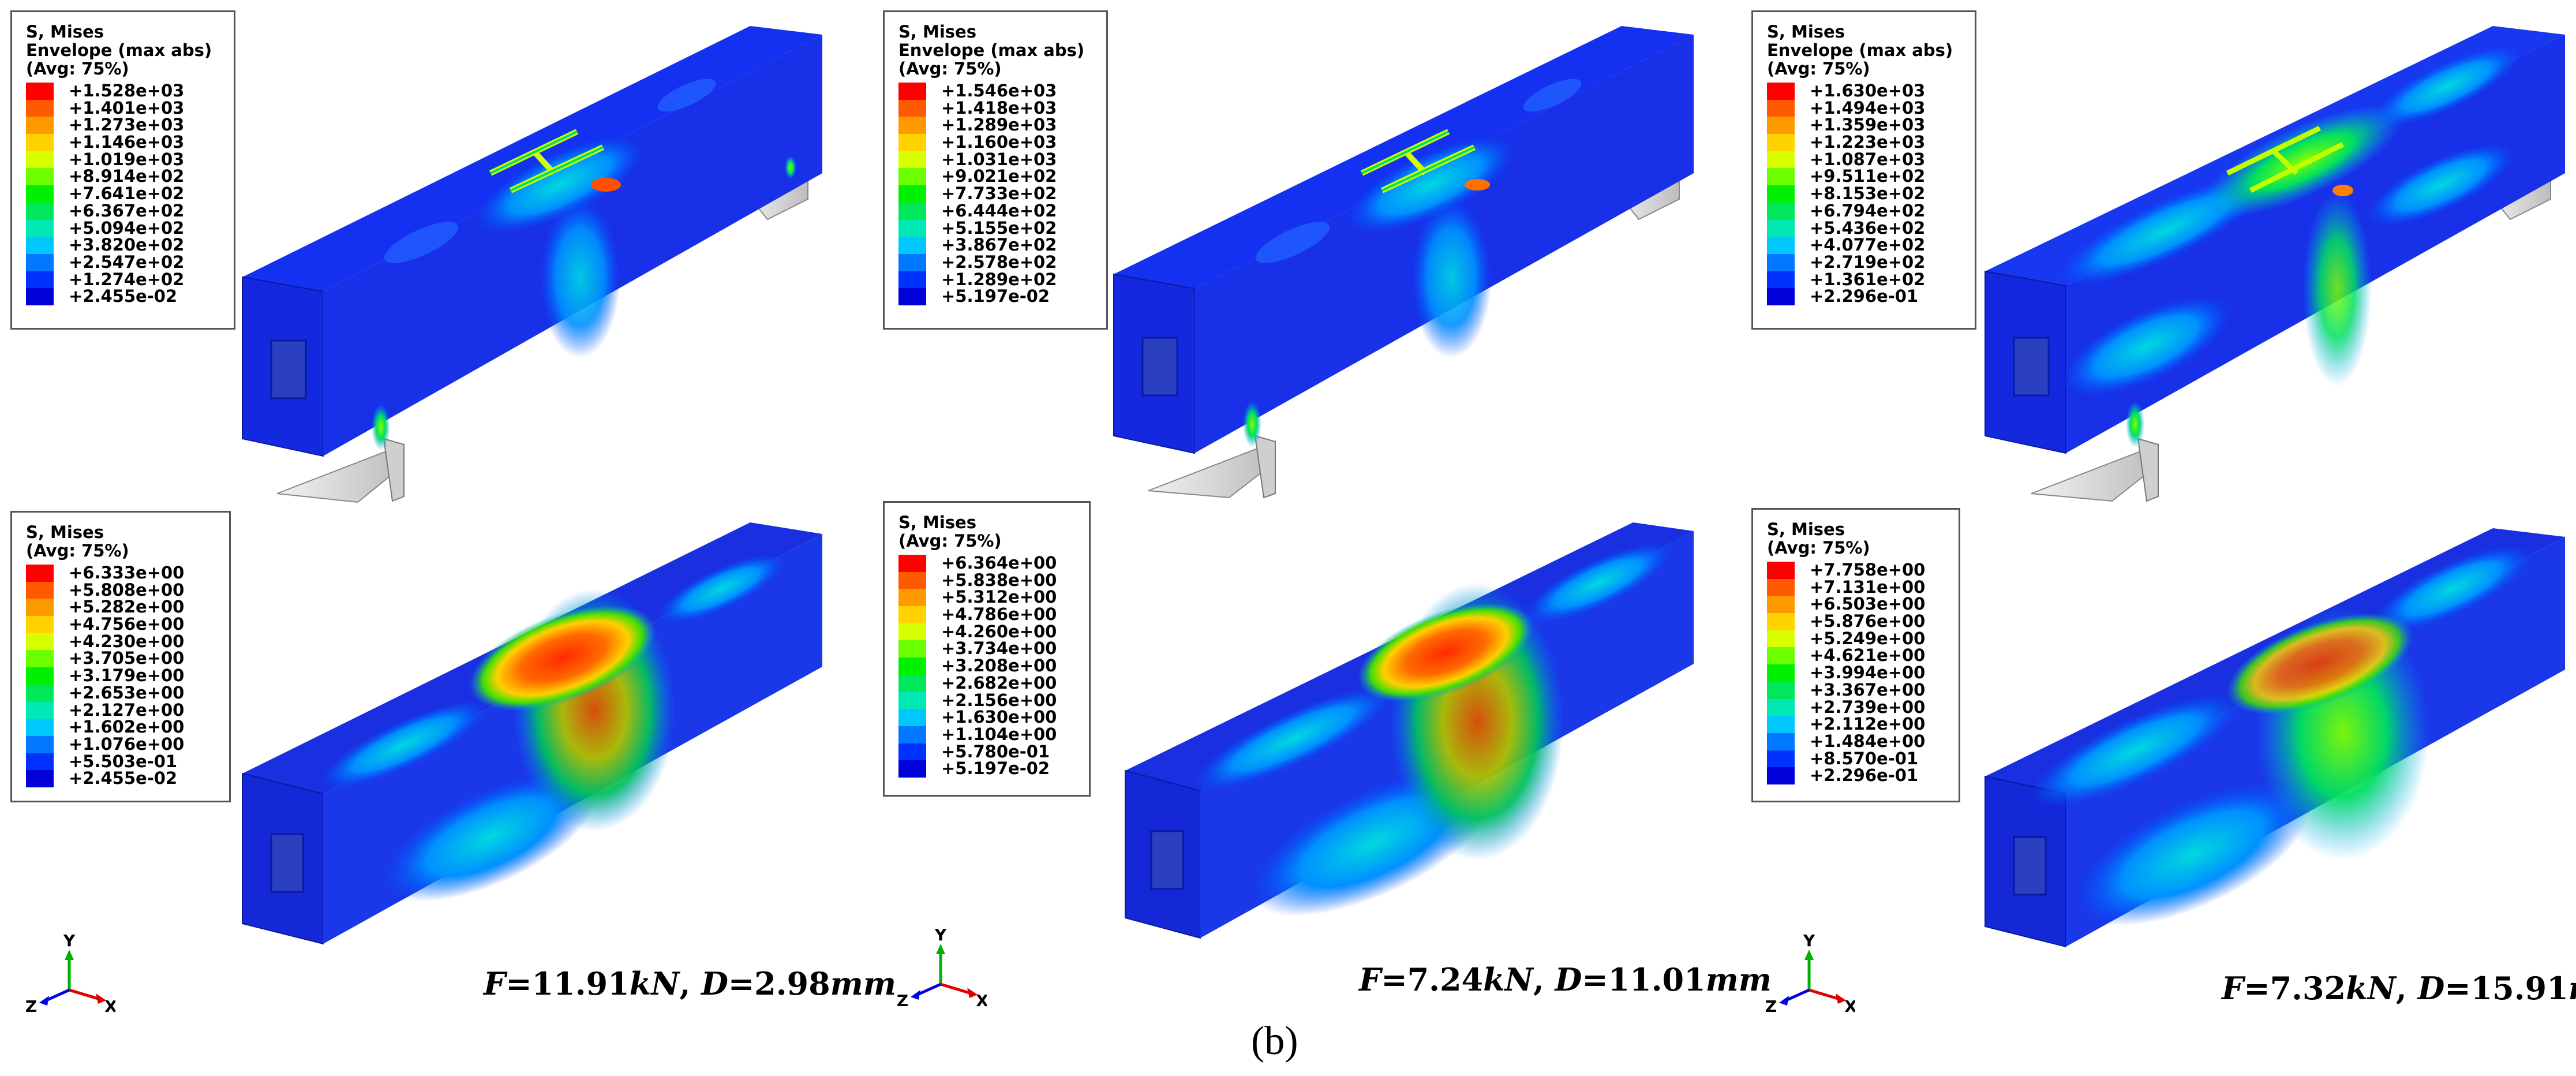 The height and width of the screenshot is (1076, 2576). Describe the element at coordinates (990, 717) in the screenshot. I see `legend-row: +1.630e+00` at that location.